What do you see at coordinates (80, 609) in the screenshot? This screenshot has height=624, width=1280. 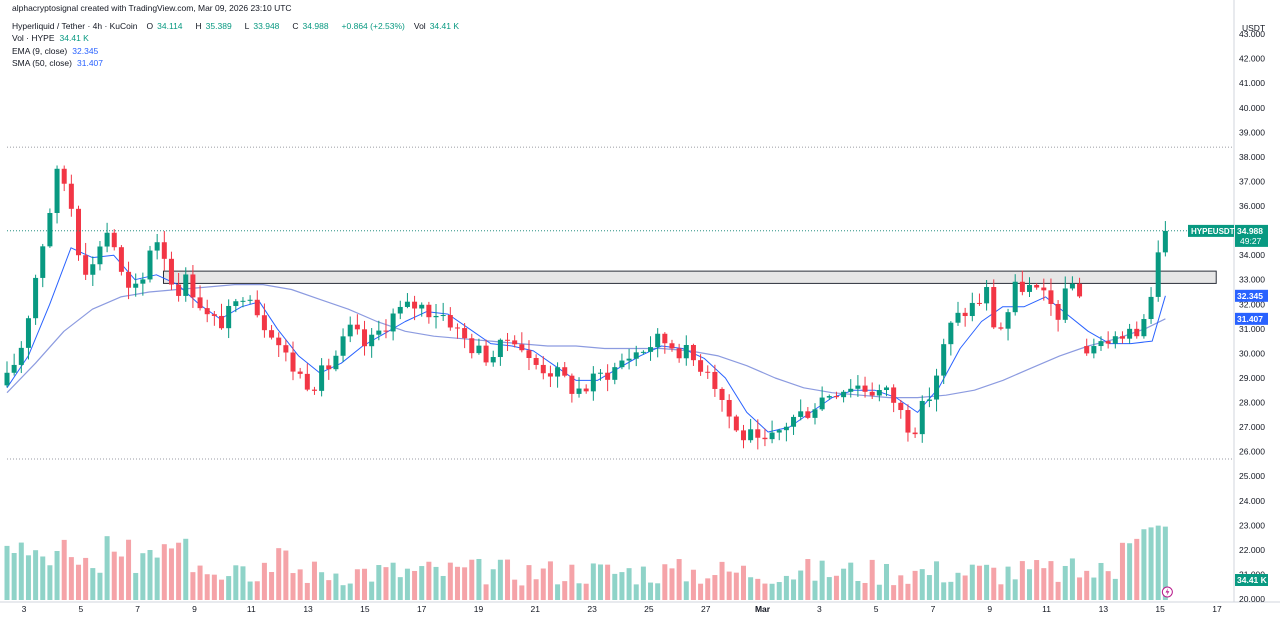 I see `time-tick-label: 5` at bounding box center [80, 609].